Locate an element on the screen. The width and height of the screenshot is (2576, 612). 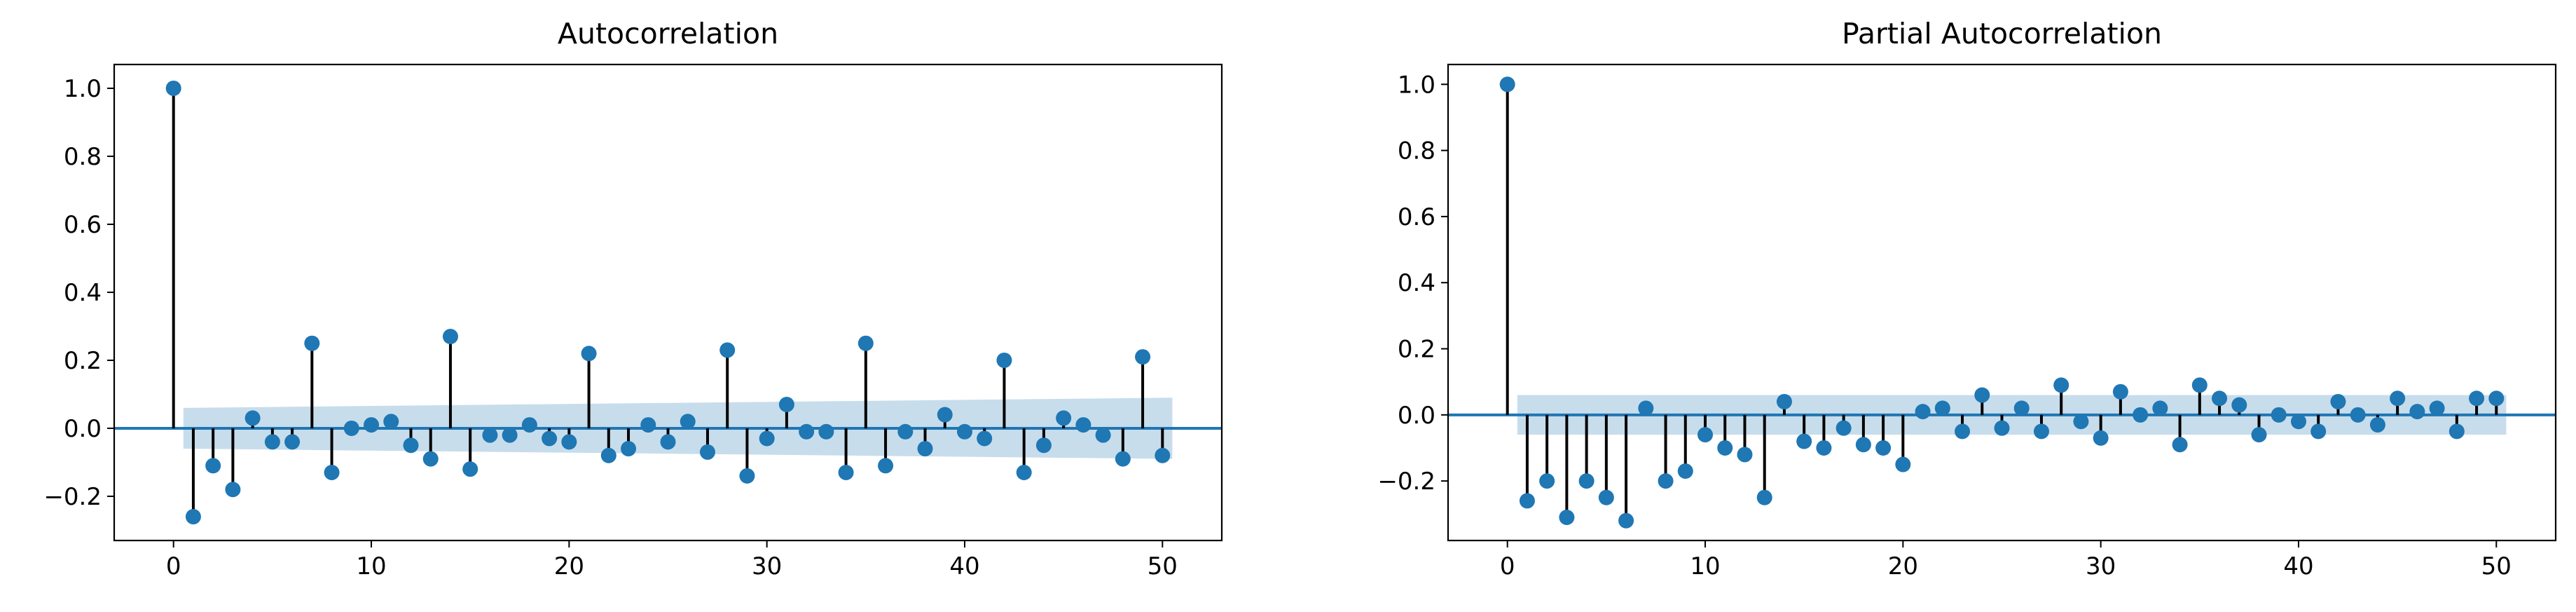
acf-ytick-label: 0.6 is located at coordinates (83, 225).